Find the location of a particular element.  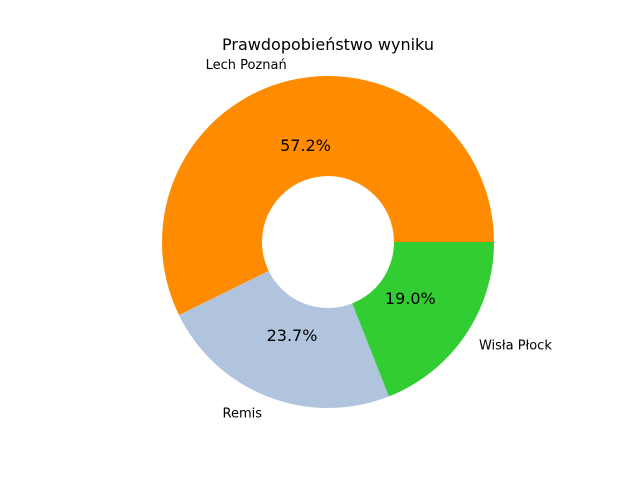

chart-title: Prawdopobieństwo wyniku is located at coordinates (328, 44).